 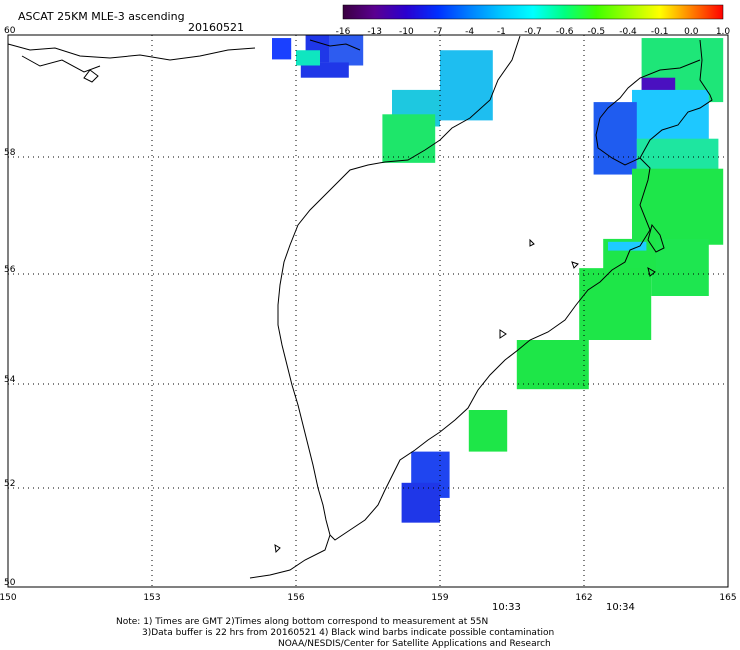 What do you see at coordinates (295, 598) in the screenshot?
I see `lon-tick-label: 156` at bounding box center [295, 598].